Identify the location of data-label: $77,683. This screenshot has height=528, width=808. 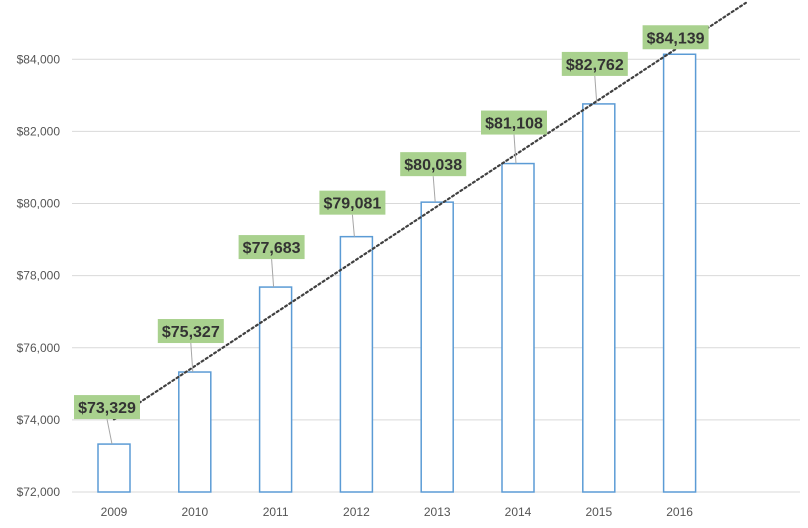
(272, 248).